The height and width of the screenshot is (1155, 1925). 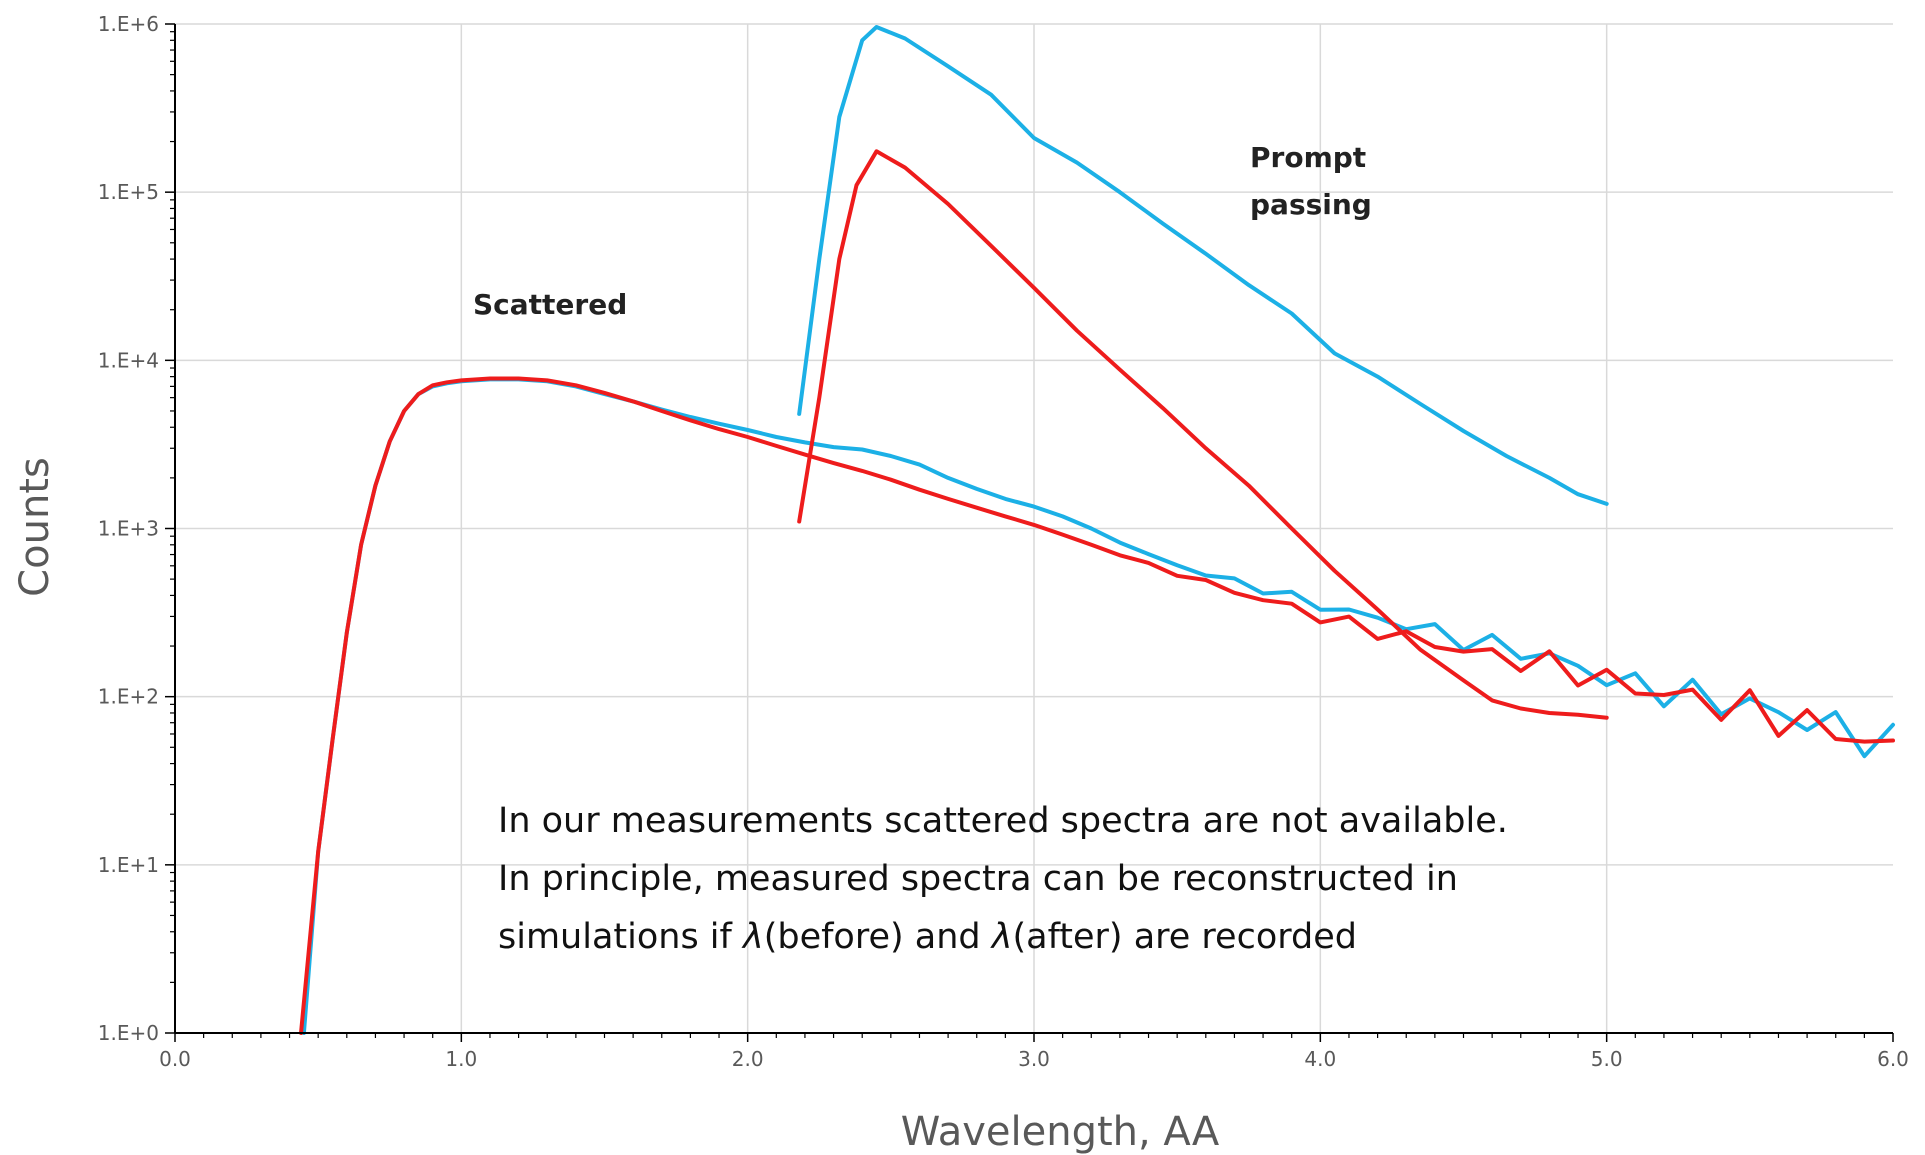 I want to click on note-line-3-mid: (before) and, so click(x=878, y=937).